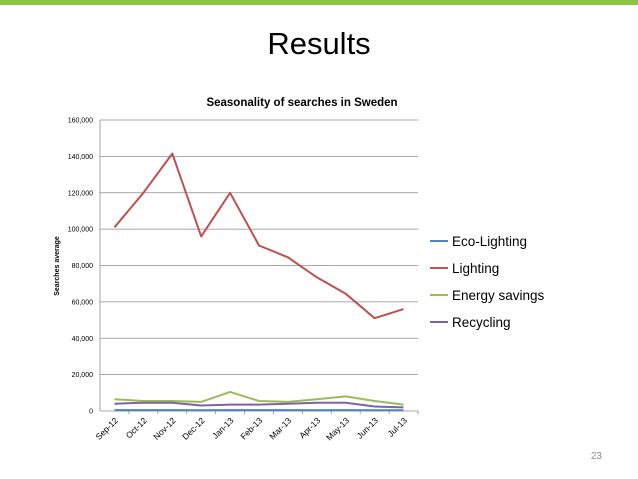 The width and height of the screenshot is (638, 479). I want to click on x-tick-label: Oct-12, so click(136, 427).